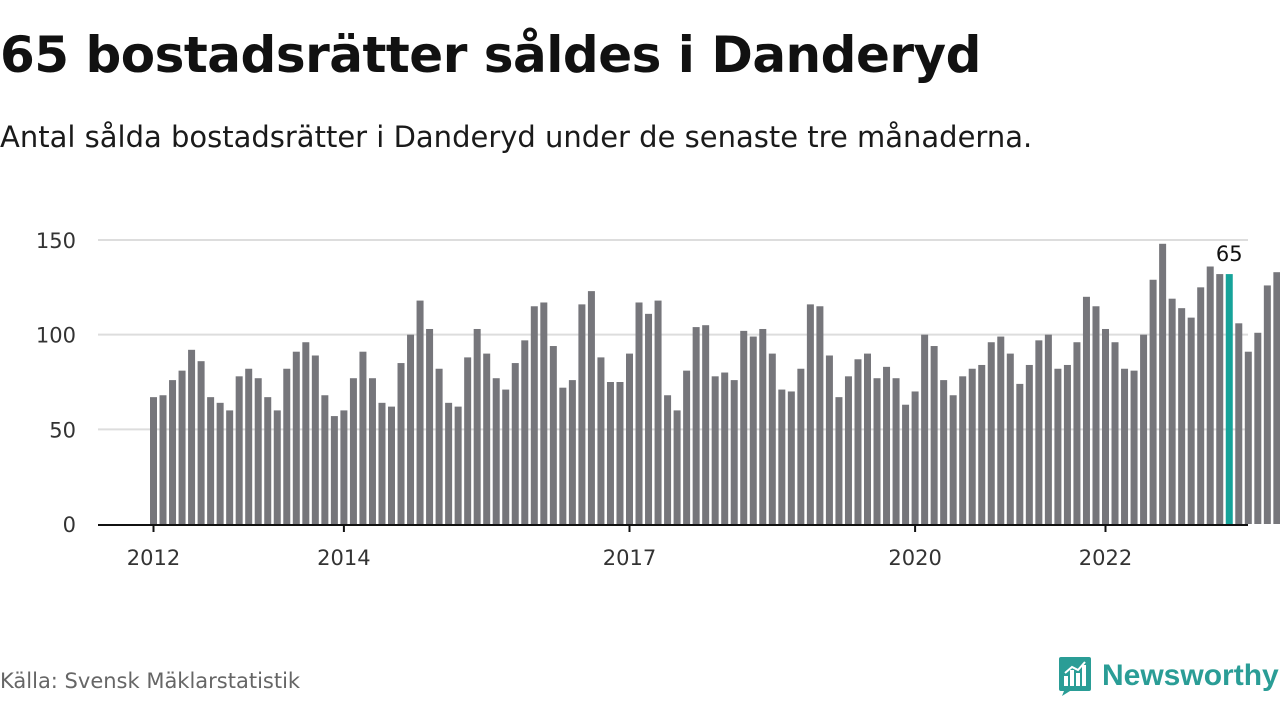 Image resolution: width=1280 pixels, height=720 pixels. I want to click on chart-title: 65 bostadsrätter såldes i Danderyd, so click(490, 55).